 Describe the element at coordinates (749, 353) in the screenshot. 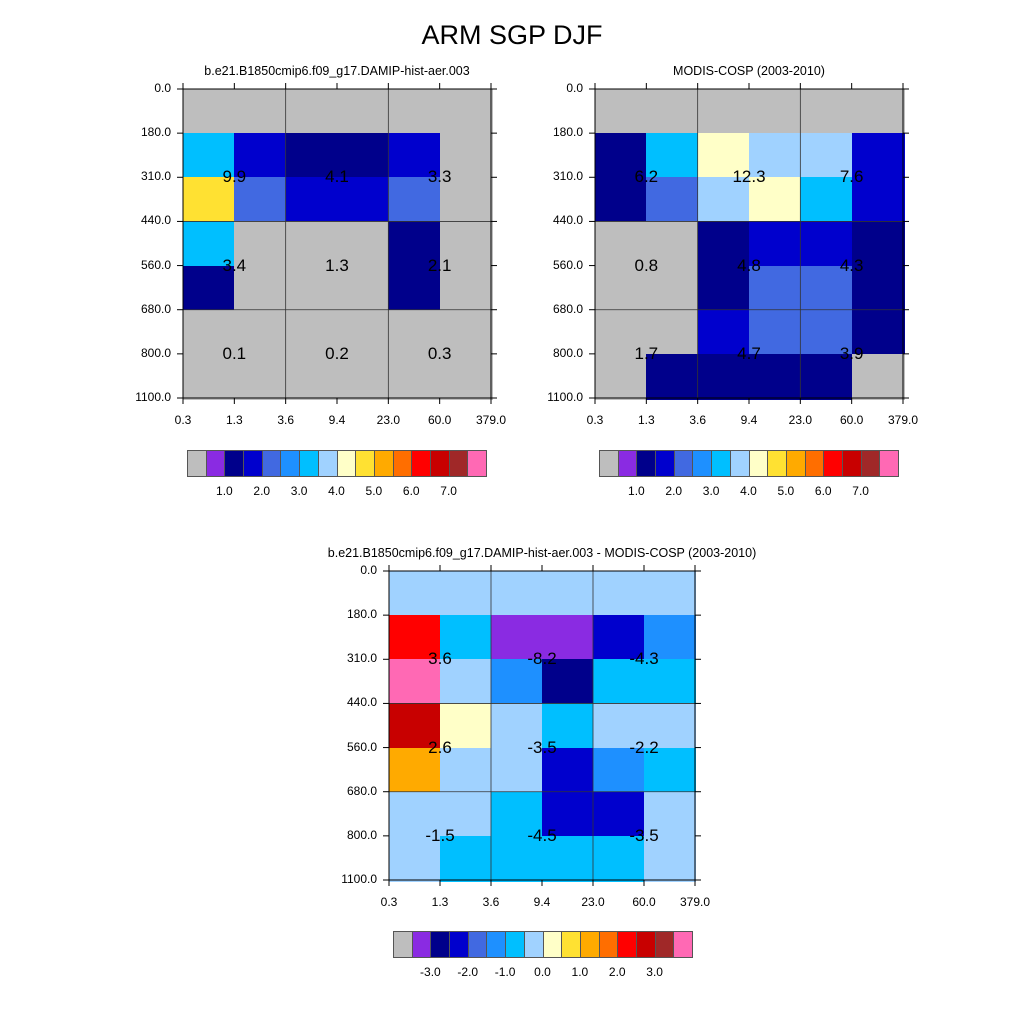

I see `data-label: 4.7` at that location.